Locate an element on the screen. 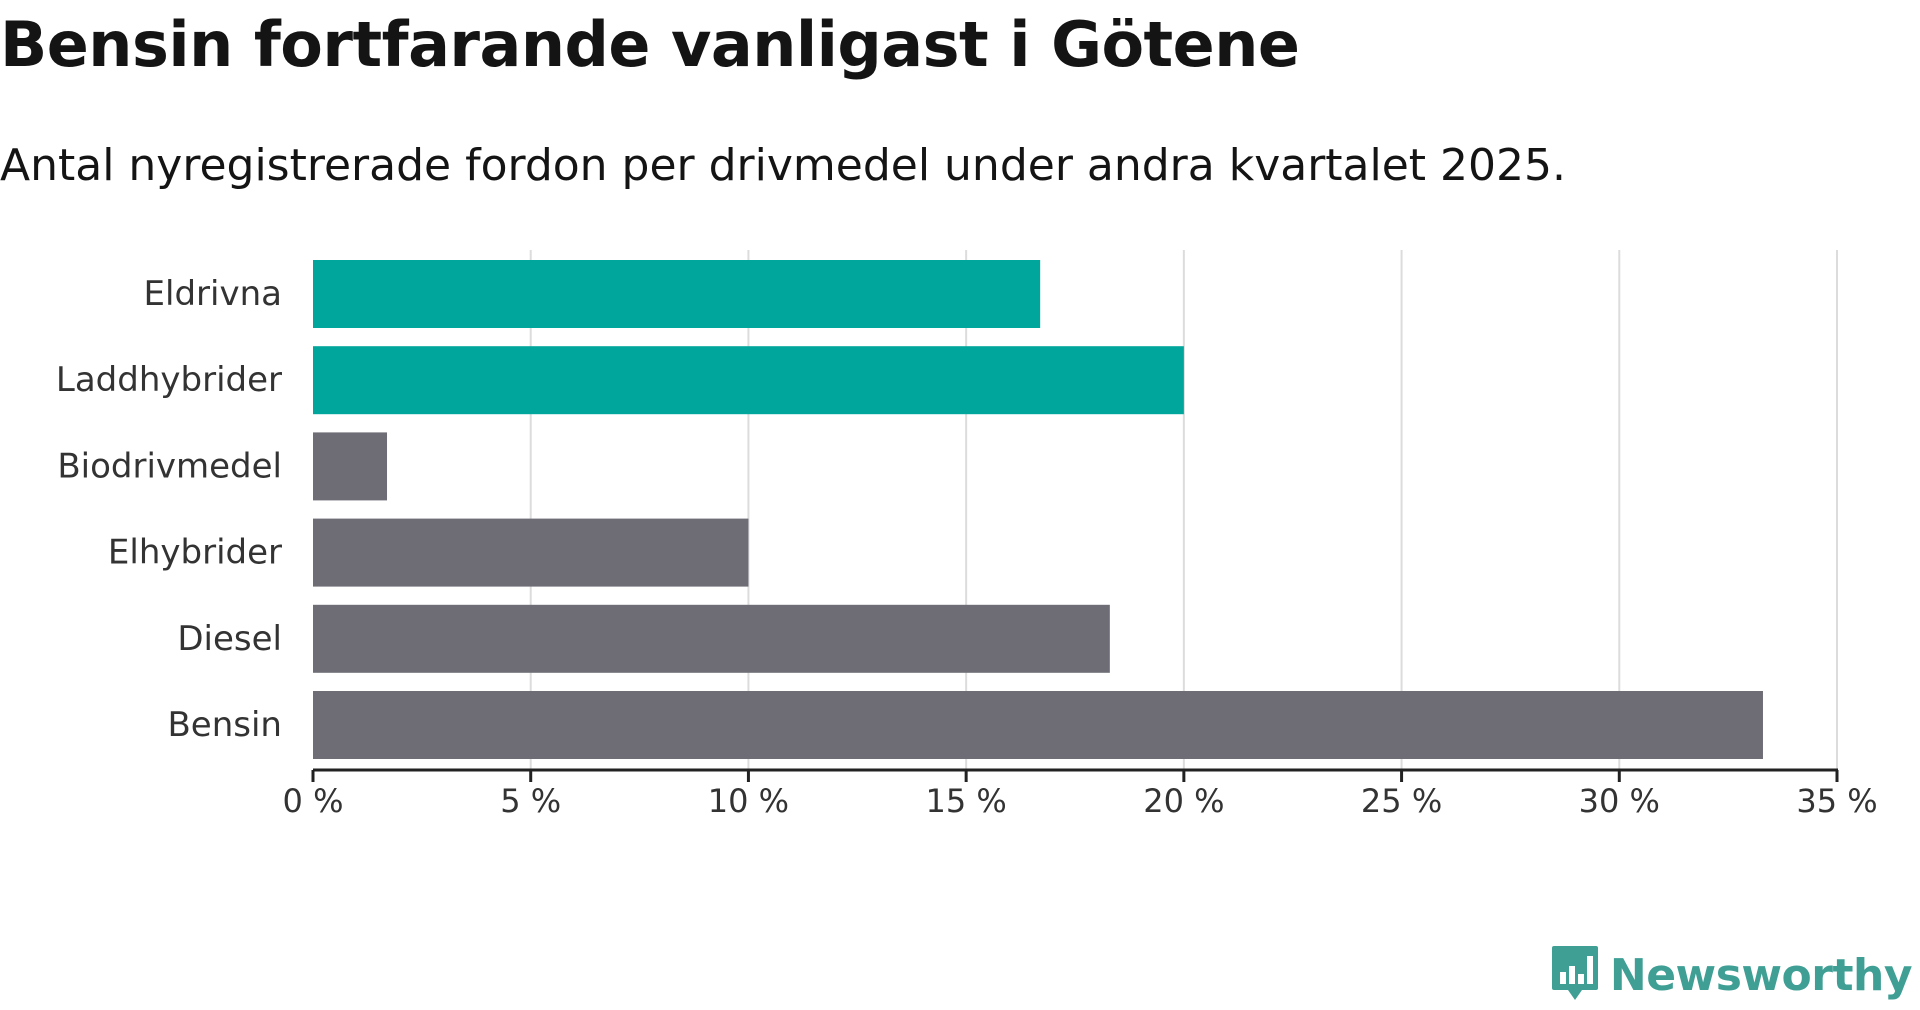 Image resolution: width=1920 pixels, height=1010 pixels. x-tick-label: 35 % is located at coordinates (1836, 801).